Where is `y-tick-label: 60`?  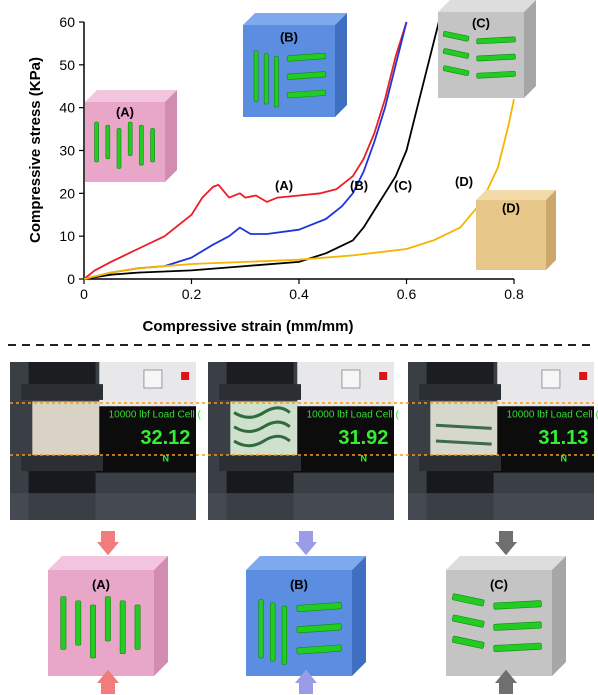 y-tick-label: 60 is located at coordinates (67, 22).